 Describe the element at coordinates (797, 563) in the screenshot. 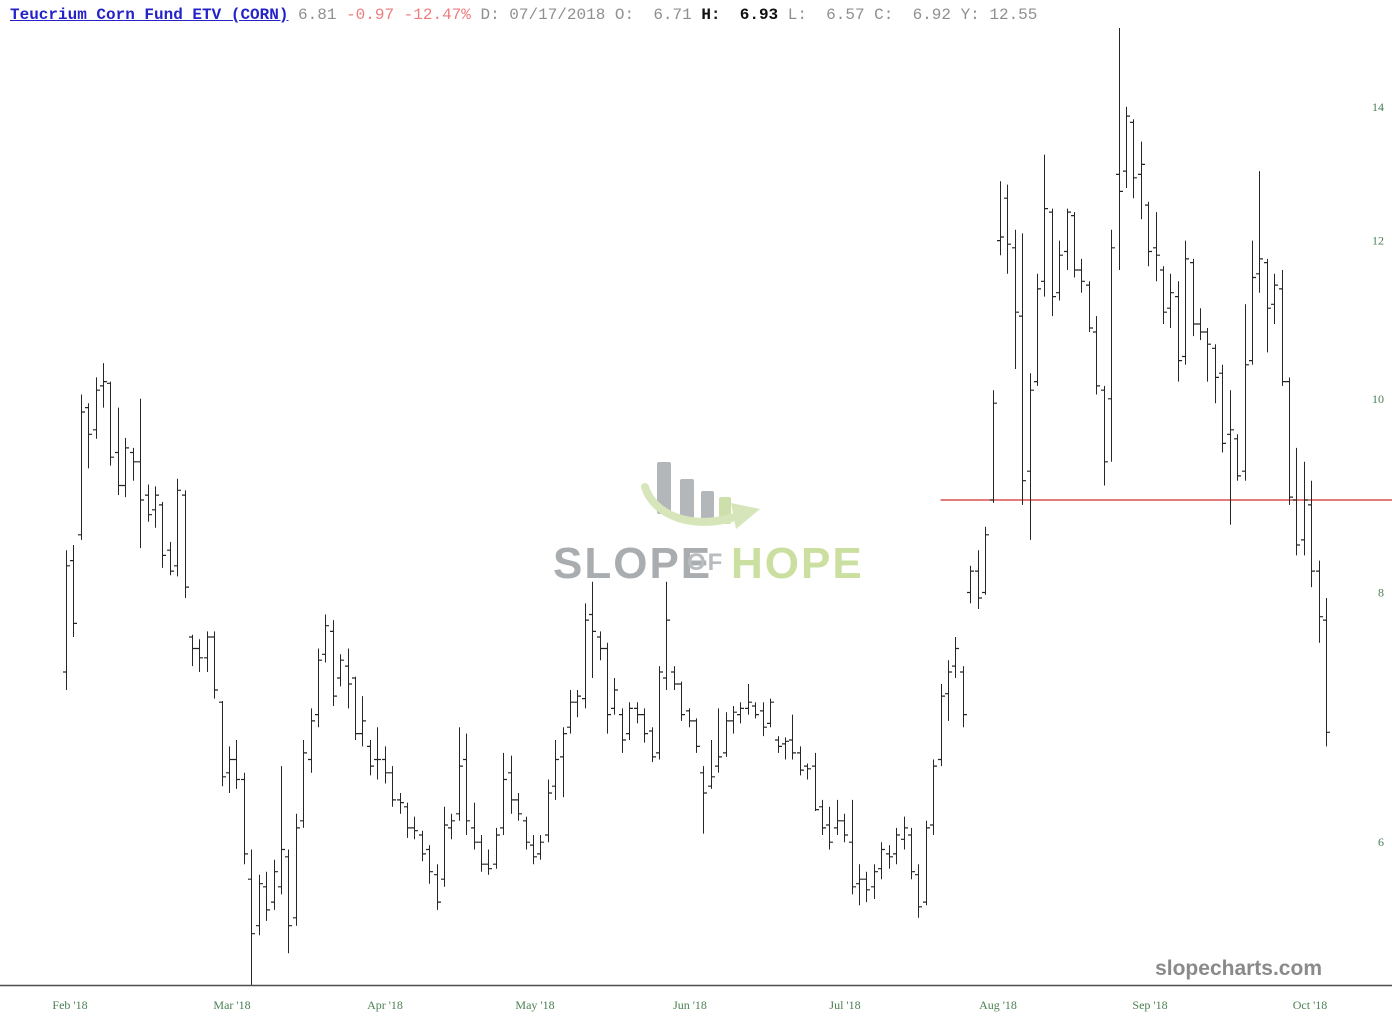

I see `watermark-hope-text: HOPE` at that location.